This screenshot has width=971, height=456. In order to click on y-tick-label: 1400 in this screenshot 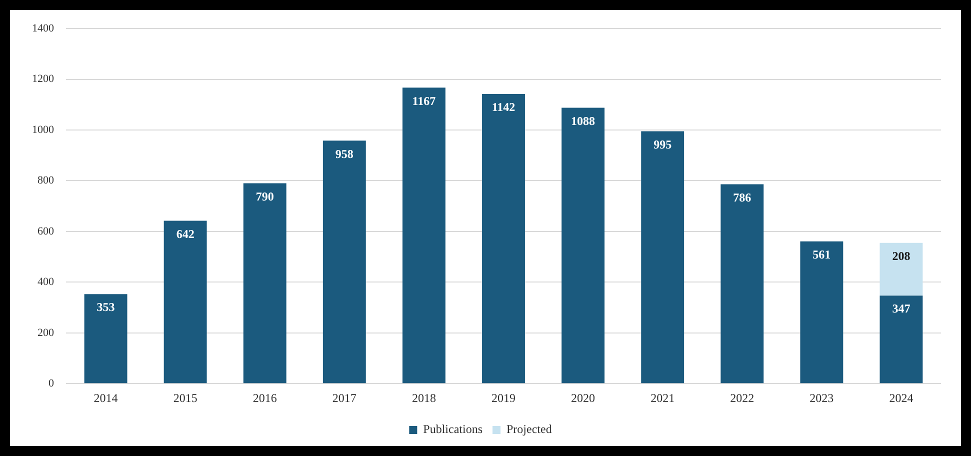, I will do `click(43, 28)`.